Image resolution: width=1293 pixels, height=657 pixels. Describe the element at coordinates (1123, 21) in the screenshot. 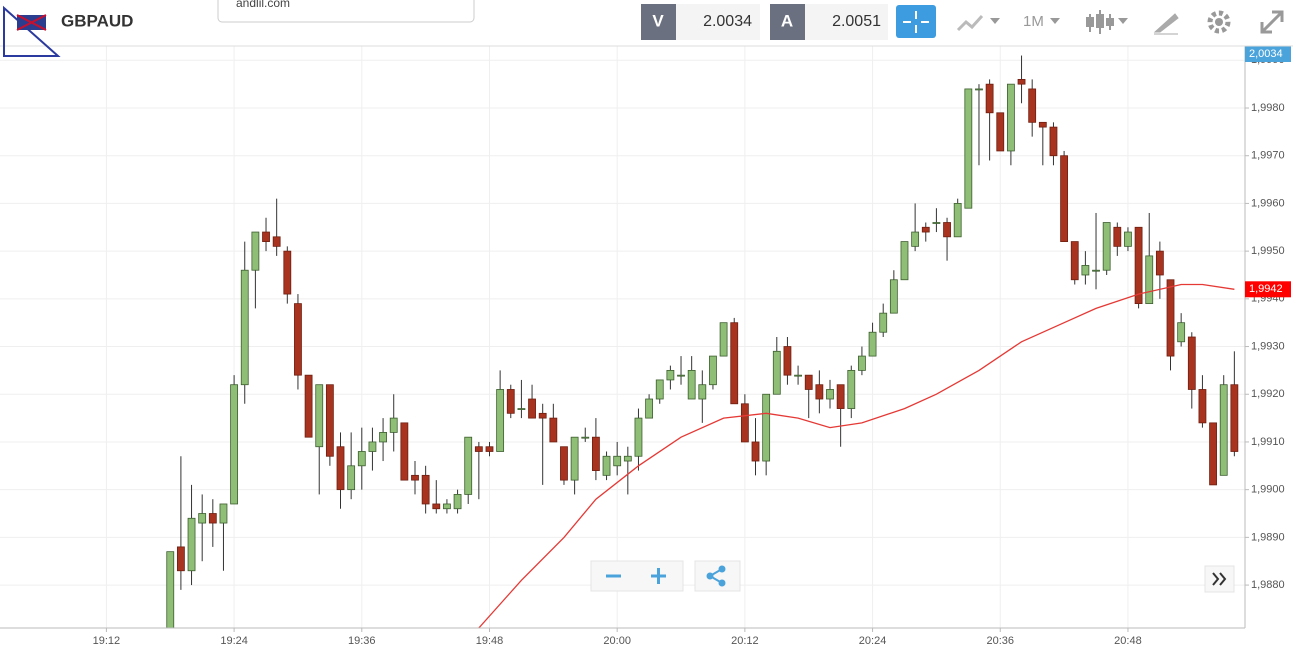

I see `dropdown` at that location.